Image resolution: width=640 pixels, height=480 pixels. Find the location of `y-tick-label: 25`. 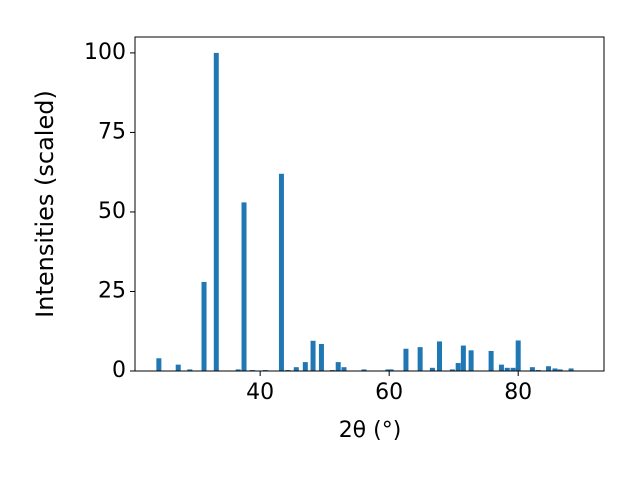

y-tick-label: 25 is located at coordinates (112, 290).